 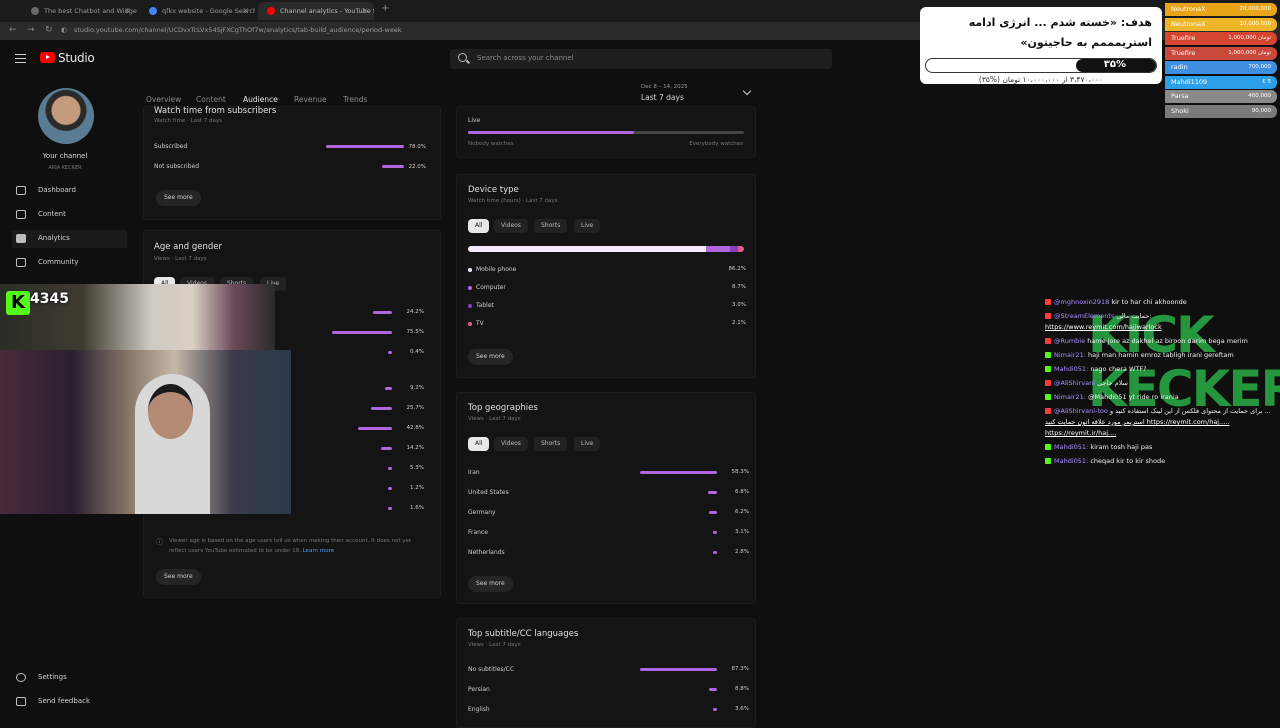 I want to click on goal-progress-bar: ۳۵%, so click(x=1041, y=65).